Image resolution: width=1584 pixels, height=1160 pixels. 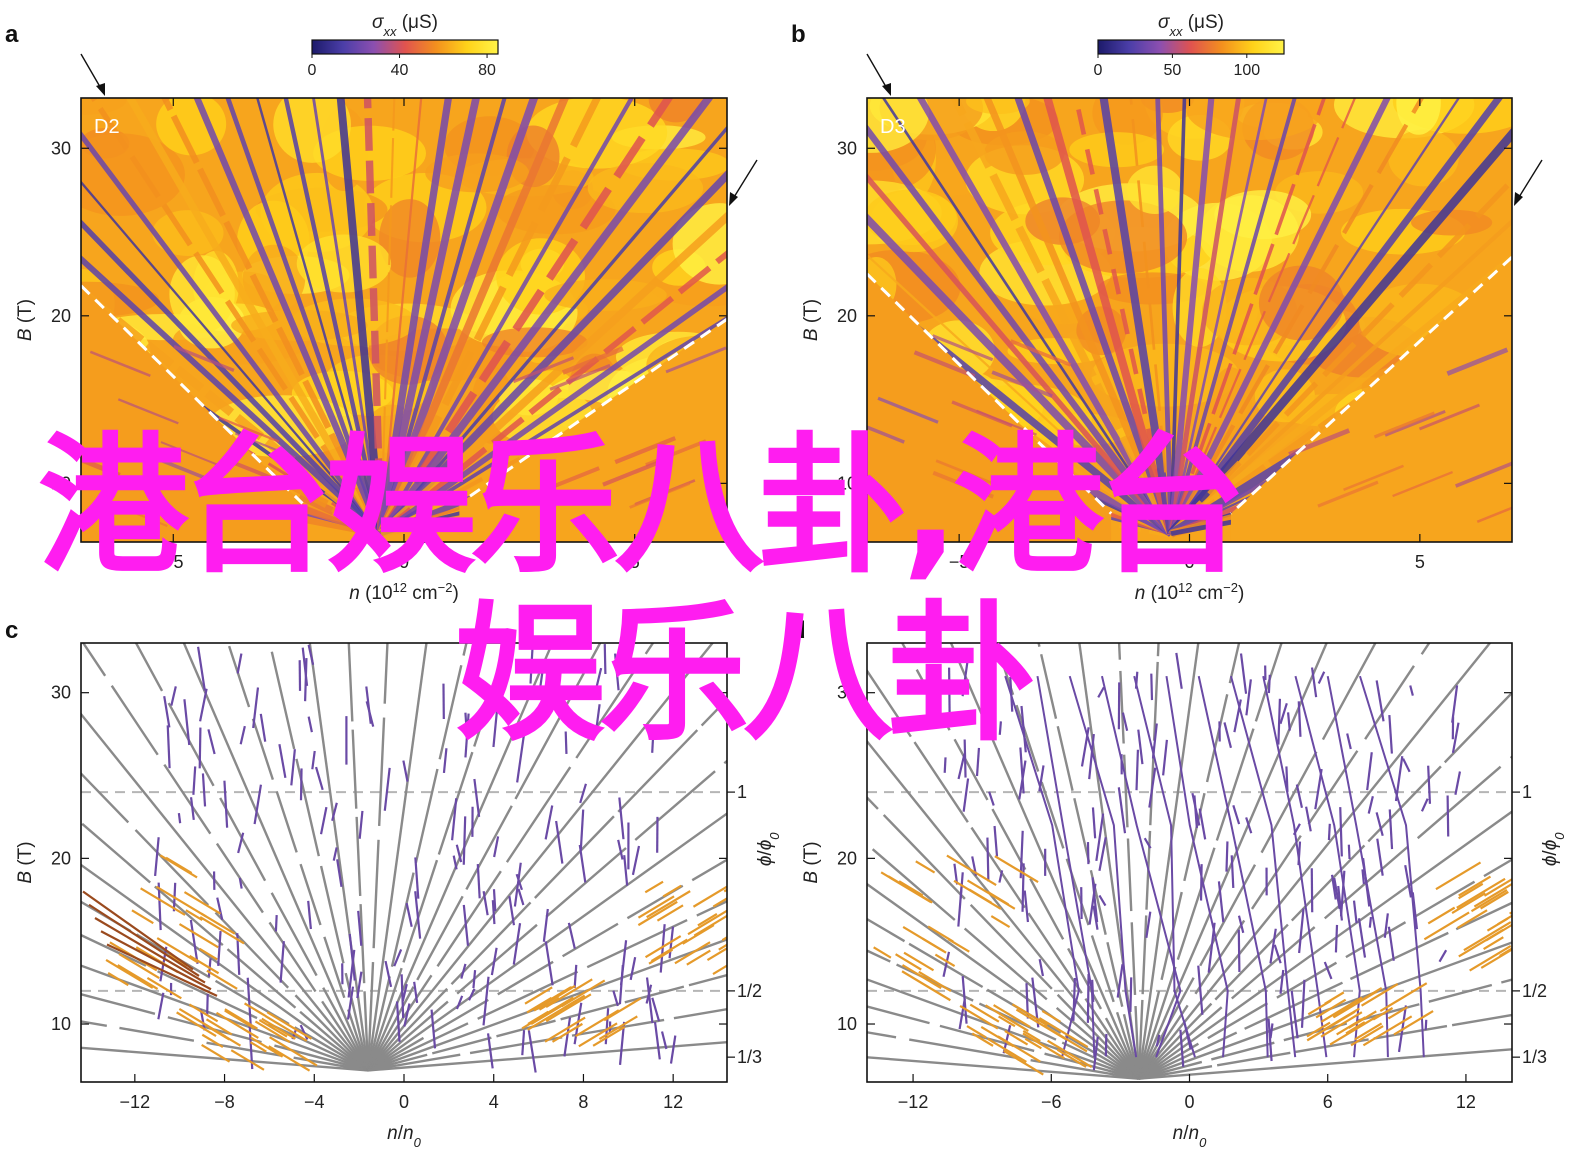 I want to click on y-tick-label: 30, so click(x=61, y=148).